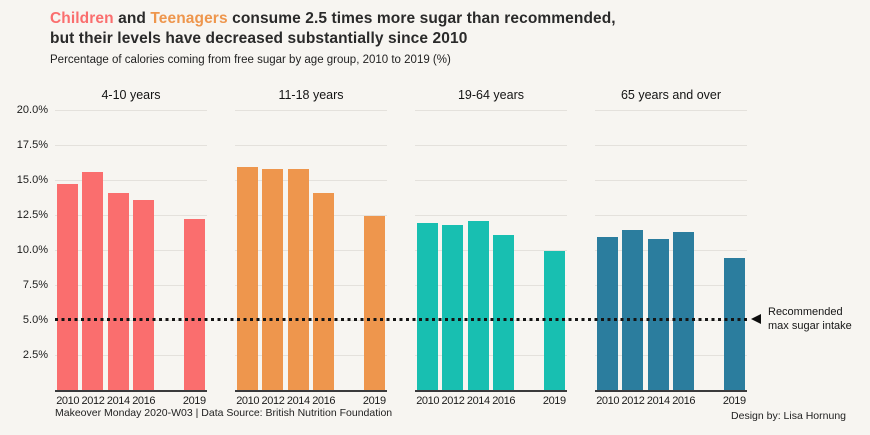 This screenshot has height=435, width=870. What do you see at coordinates (35, 285) in the screenshot?
I see `y-tick-label: 7.5%` at bounding box center [35, 285].